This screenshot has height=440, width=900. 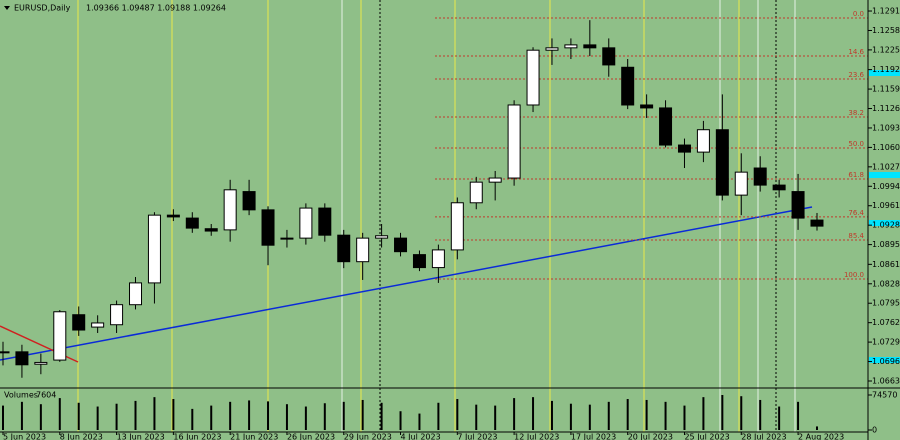 What do you see at coordinates (886, 147) in the screenshot?
I see `y-tick-label: 1.10600` at bounding box center [886, 147].